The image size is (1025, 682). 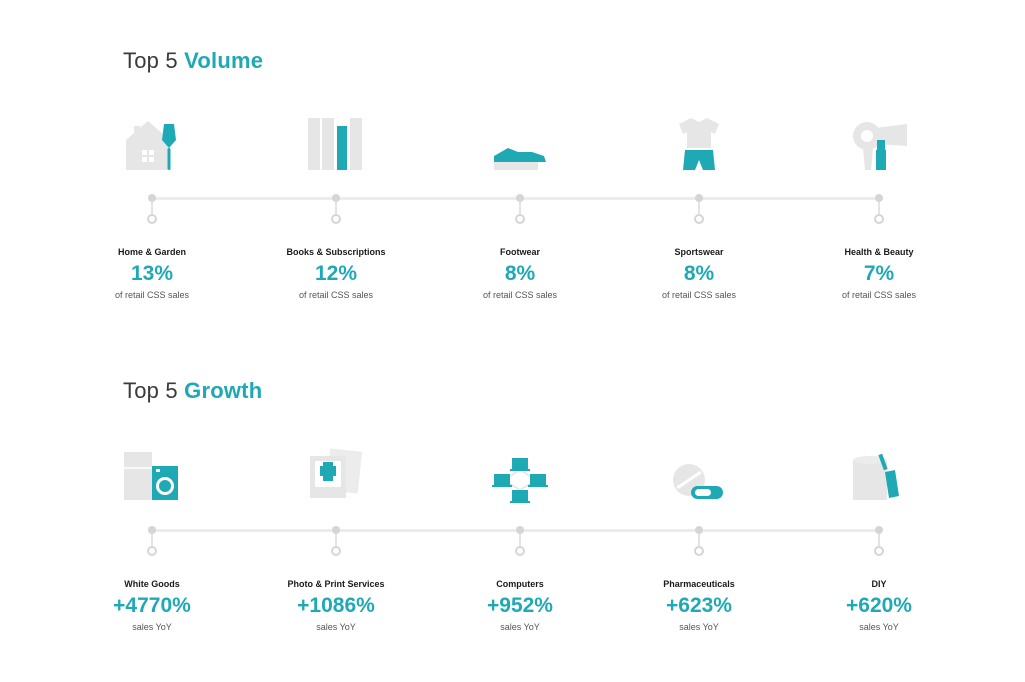 I want to click on category-label: Sportswear, so click(x=699, y=252).